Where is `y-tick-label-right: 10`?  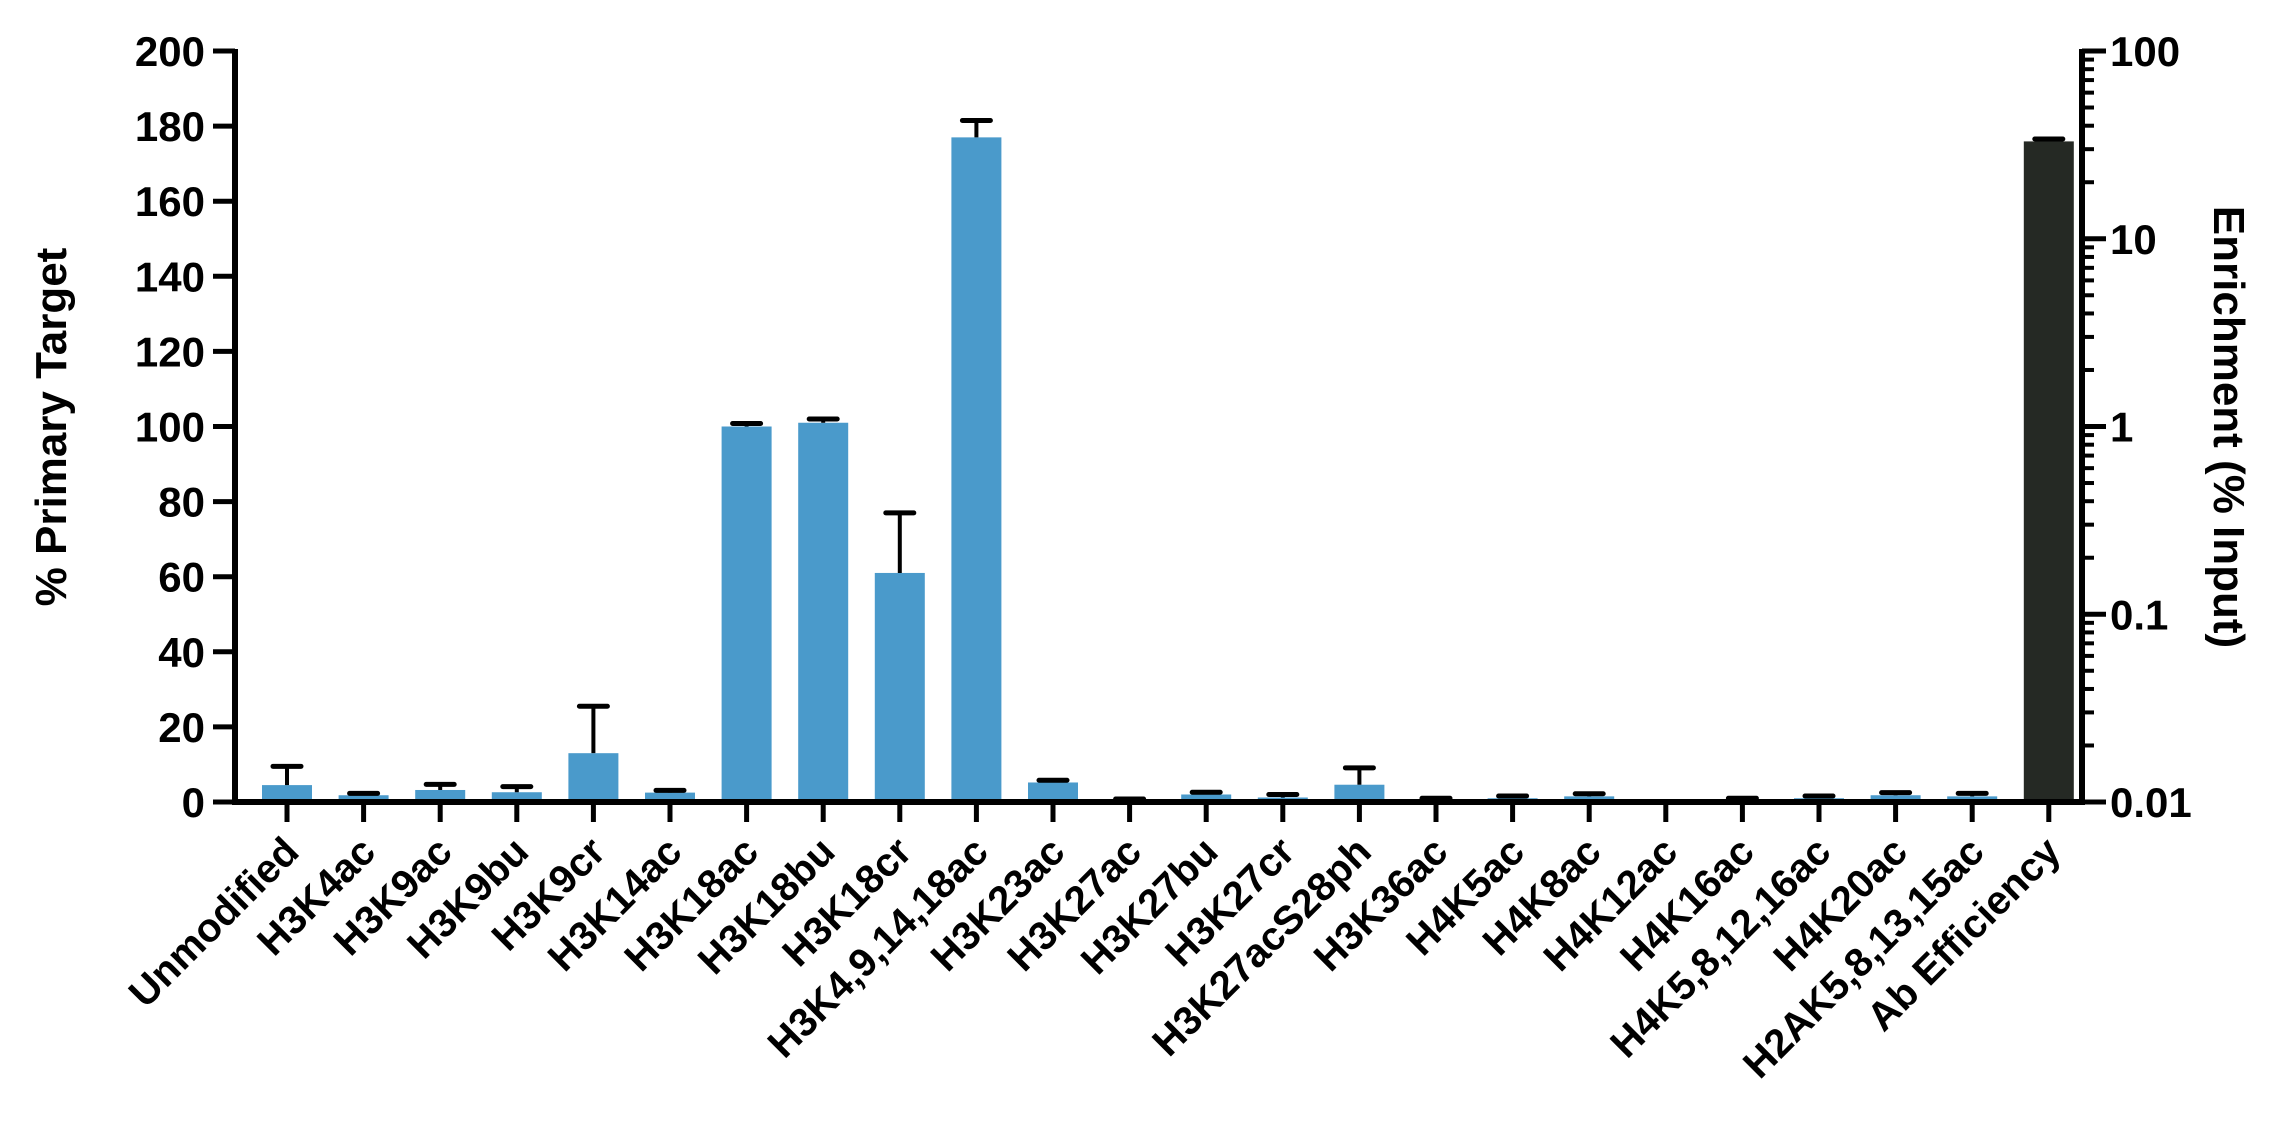
y-tick-label-right: 10 is located at coordinates (2133, 239).